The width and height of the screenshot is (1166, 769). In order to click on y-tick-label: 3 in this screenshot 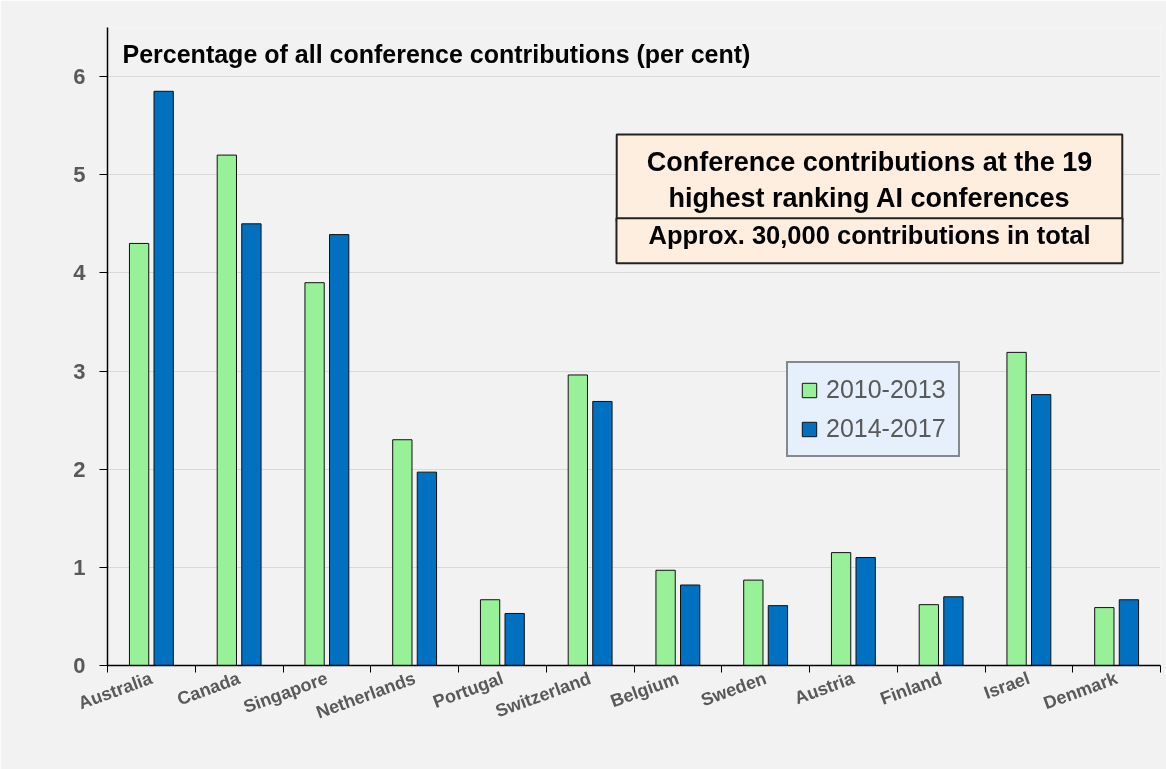, I will do `click(79, 371)`.